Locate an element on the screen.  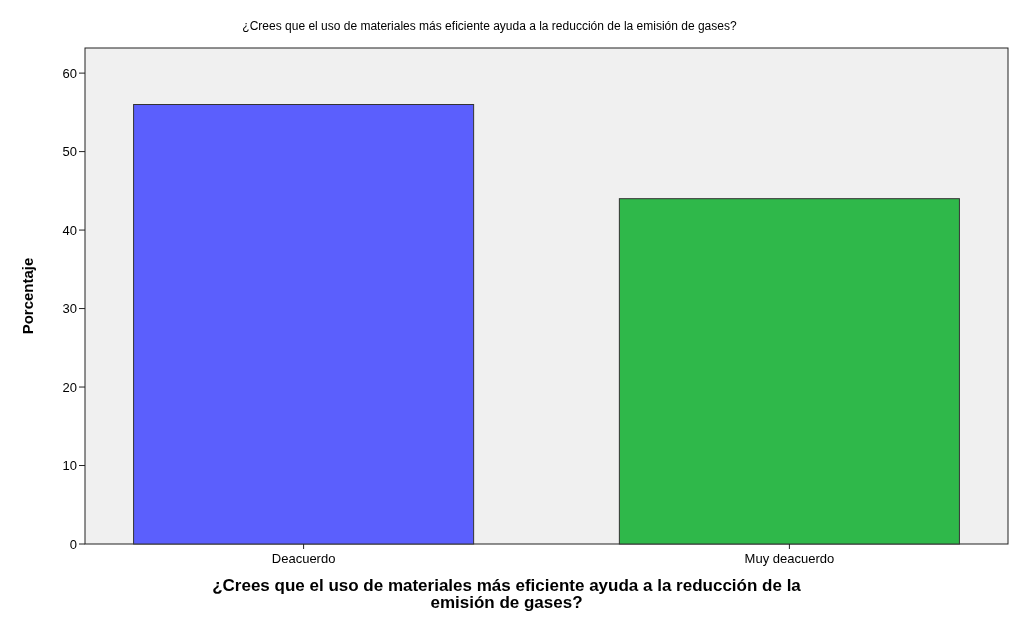
y-tick-label: 30 is located at coordinates (69, 309).